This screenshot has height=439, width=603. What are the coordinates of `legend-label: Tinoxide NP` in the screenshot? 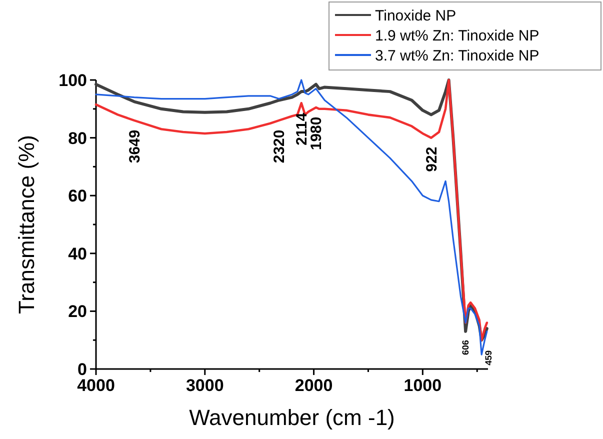 It's located at (415, 15).